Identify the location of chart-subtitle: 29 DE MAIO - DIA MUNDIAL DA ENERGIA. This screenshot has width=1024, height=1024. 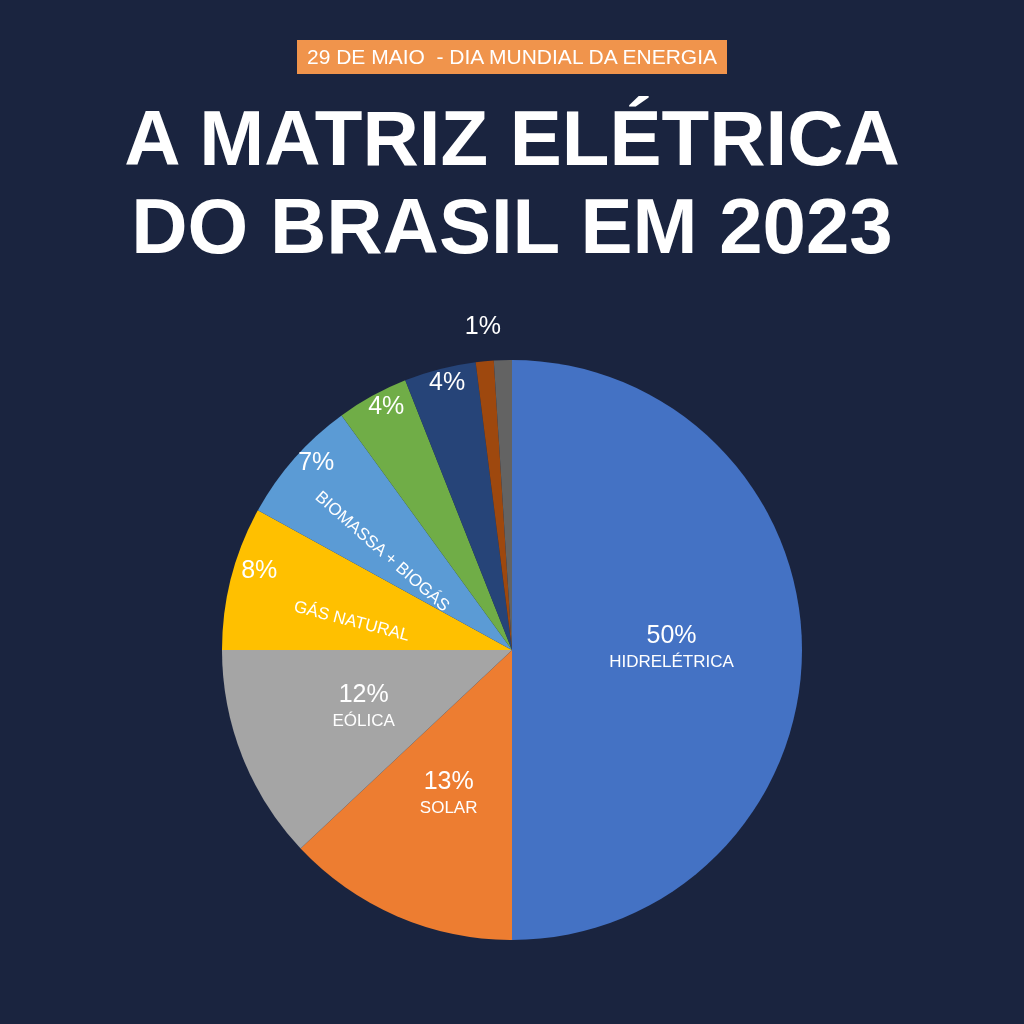
(512, 57).